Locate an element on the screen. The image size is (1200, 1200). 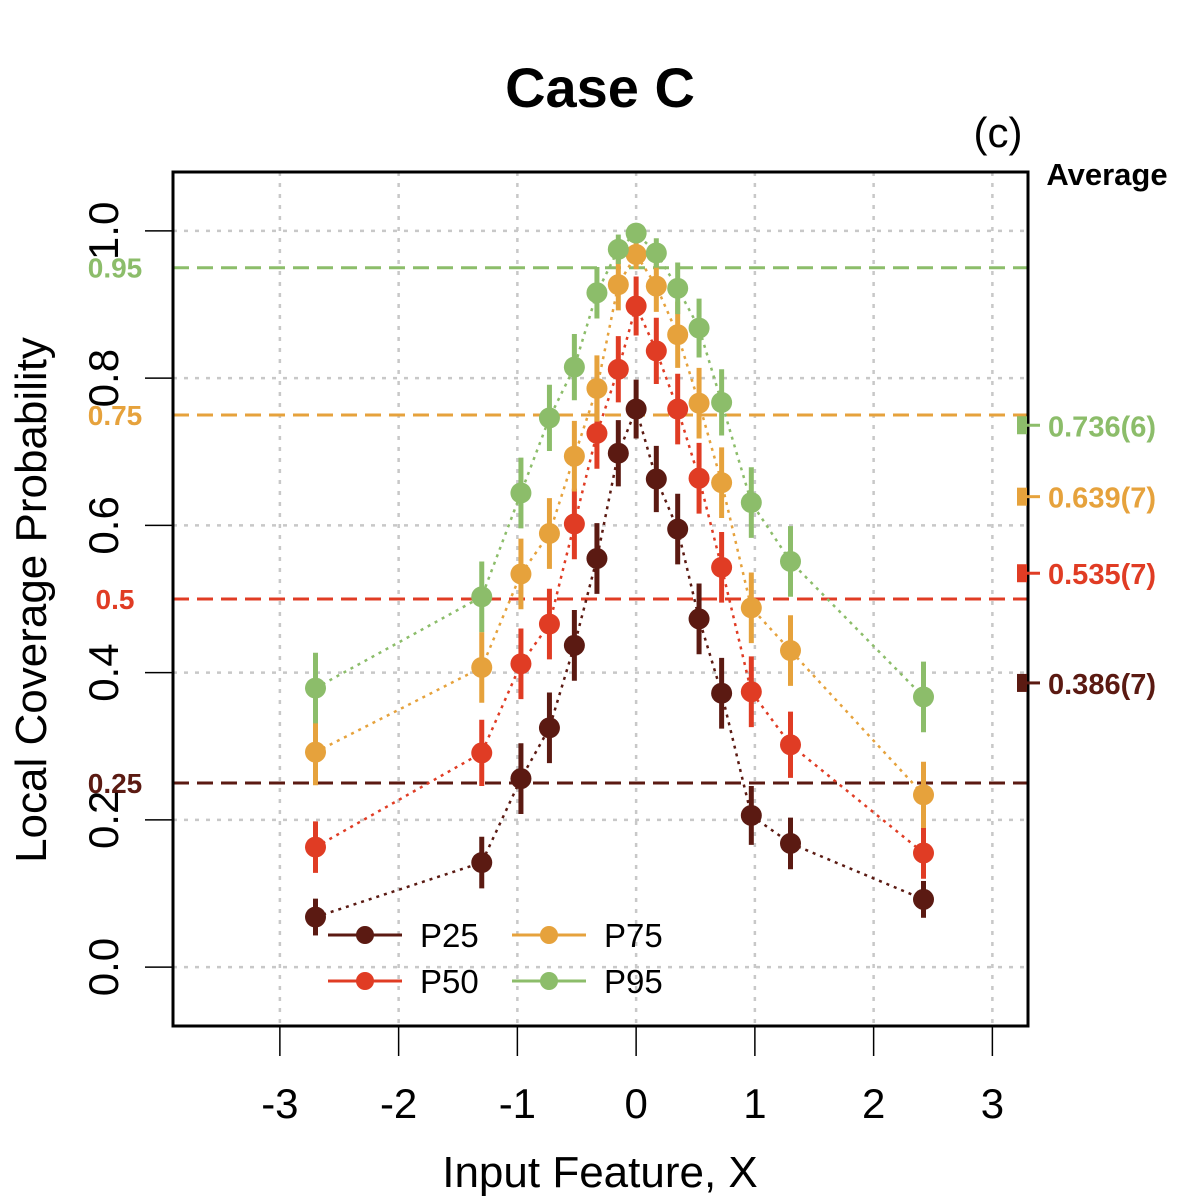
average-label-p75: 0.639(7) is located at coordinates (1102, 499).